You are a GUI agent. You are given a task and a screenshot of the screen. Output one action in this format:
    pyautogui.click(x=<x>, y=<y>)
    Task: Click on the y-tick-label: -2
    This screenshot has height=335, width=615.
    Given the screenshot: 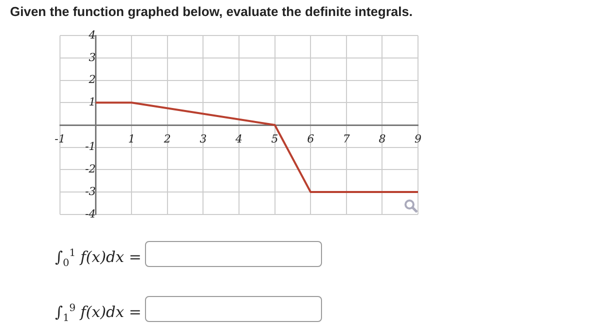 What is the action you would take?
    pyautogui.click(x=90, y=169)
    